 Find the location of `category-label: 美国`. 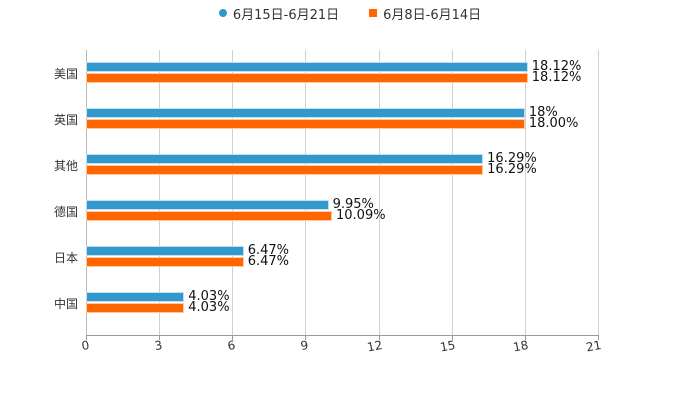

category-label: 美国 is located at coordinates (65, 74).